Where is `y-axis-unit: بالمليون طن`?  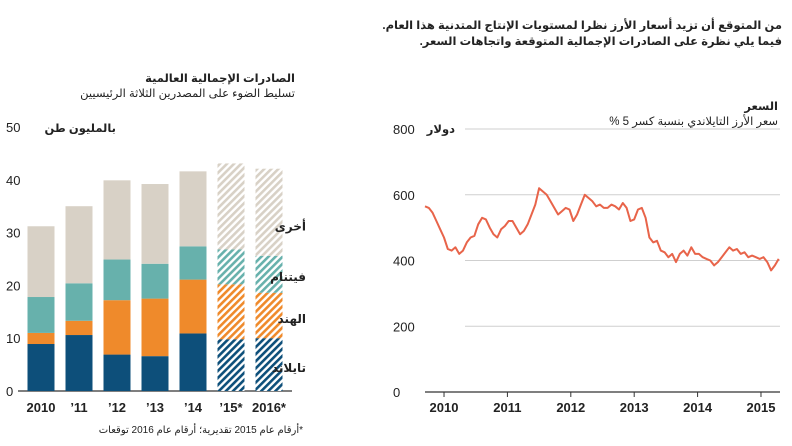
y-axis-unit: بالمليون طن is located at coordinates (80, 129).